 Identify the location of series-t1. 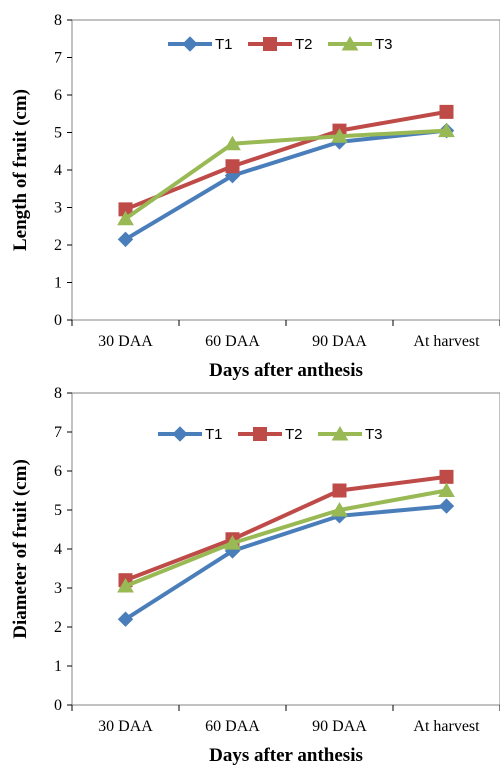
(286, 185).